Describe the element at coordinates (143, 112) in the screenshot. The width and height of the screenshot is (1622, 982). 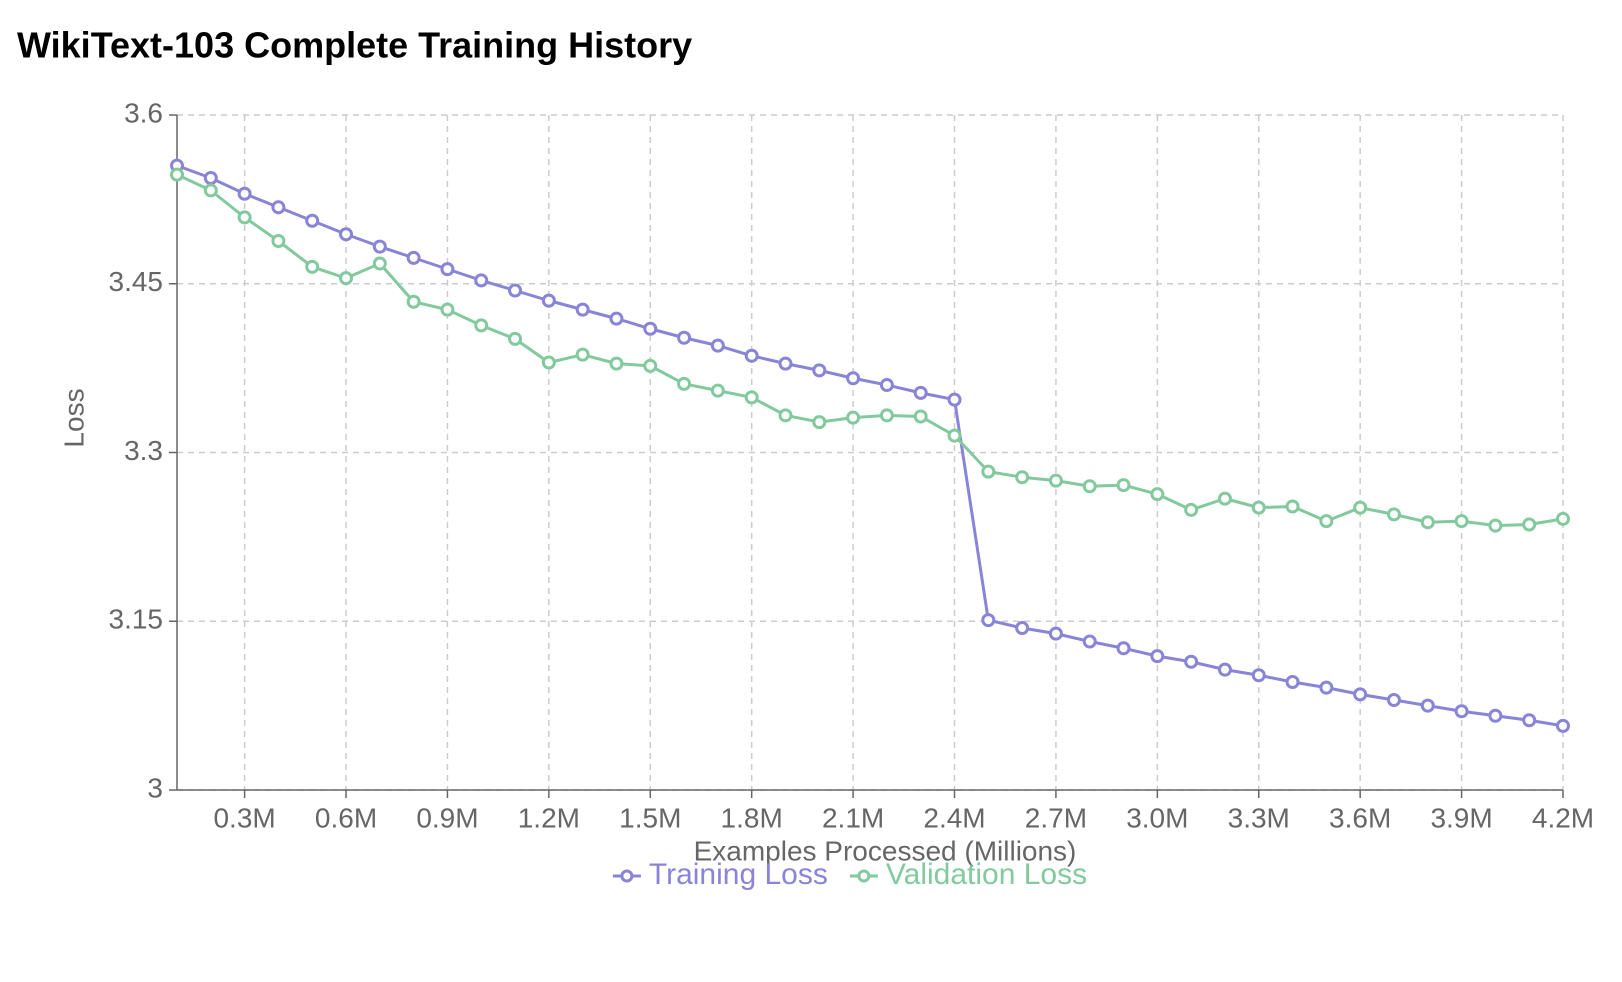
I see `y-tick-label: 3.6` at that location.